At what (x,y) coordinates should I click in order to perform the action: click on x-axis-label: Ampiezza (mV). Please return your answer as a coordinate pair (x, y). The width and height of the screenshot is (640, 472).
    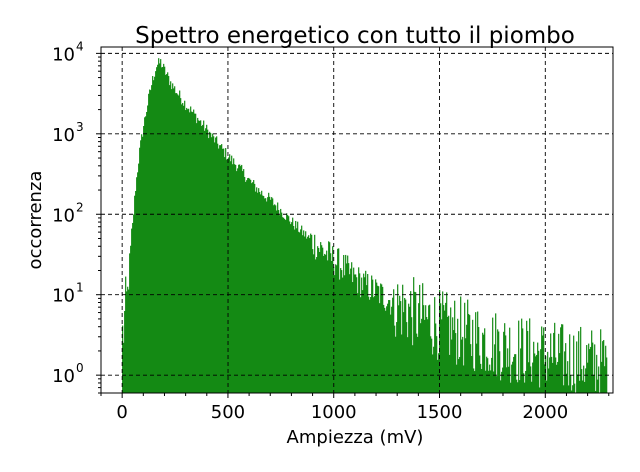
    Looking at the image, I should click on (355, 437).